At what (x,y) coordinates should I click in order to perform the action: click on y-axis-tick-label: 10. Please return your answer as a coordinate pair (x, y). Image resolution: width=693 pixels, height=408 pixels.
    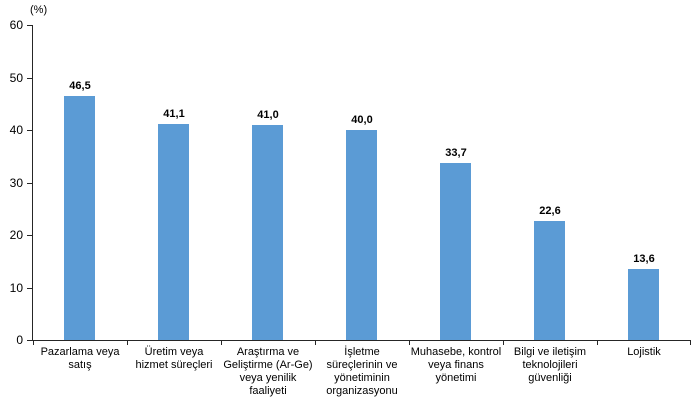
    Looking at the image, I should click on (16, 287).